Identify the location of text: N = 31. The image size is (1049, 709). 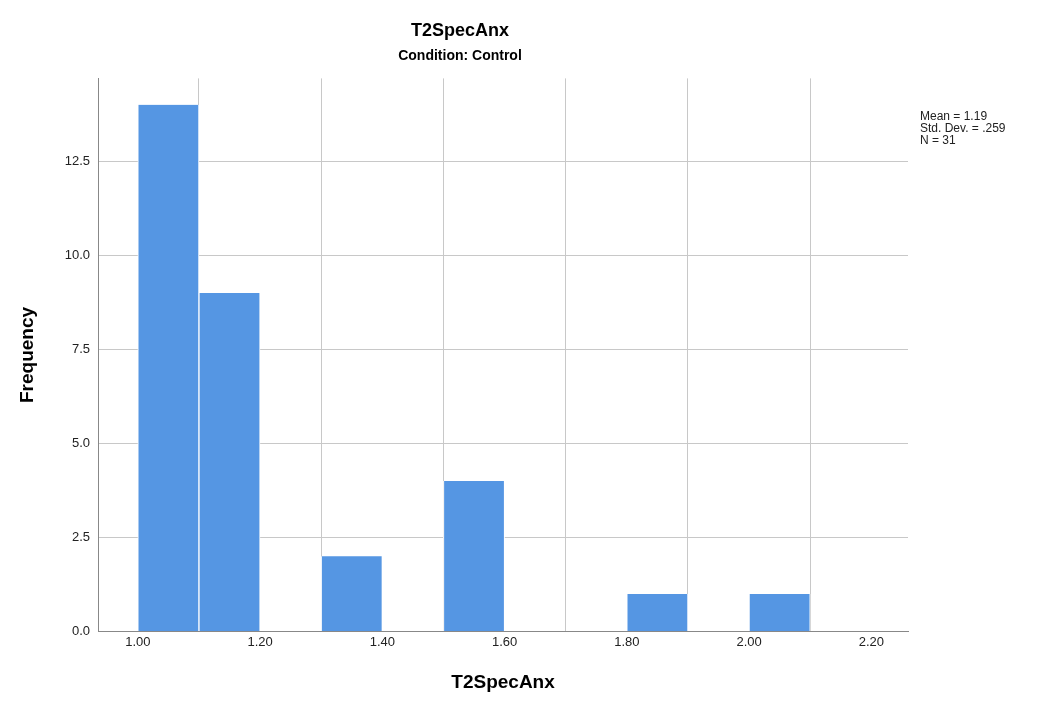
(938, 139).